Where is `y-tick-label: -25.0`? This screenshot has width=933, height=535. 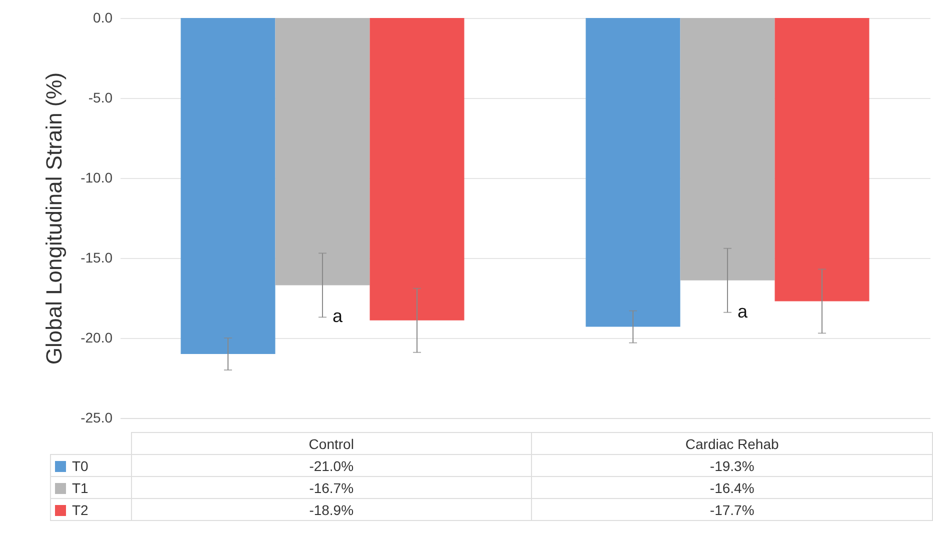 y-tick-label: -25.0 is located at coordinates (96, 418).